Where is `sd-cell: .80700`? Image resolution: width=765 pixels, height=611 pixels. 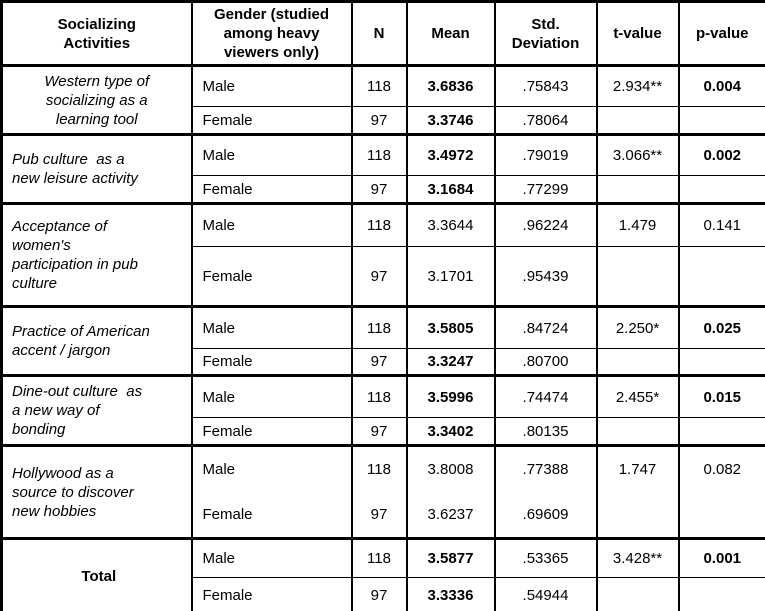 sd-cell: .80700 is located at coordinates (545, 362).